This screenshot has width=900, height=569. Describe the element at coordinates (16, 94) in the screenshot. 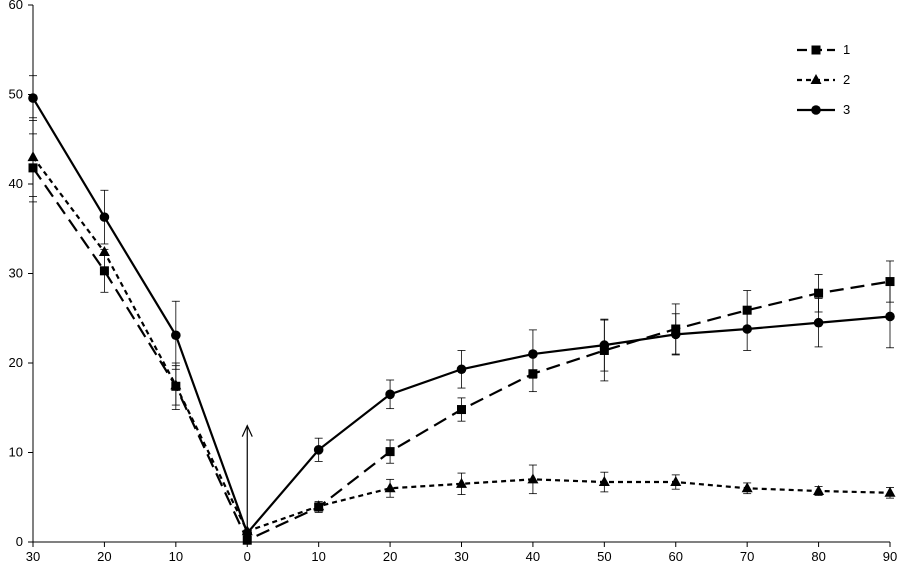

I see `y-tick-label: 50` at that location.